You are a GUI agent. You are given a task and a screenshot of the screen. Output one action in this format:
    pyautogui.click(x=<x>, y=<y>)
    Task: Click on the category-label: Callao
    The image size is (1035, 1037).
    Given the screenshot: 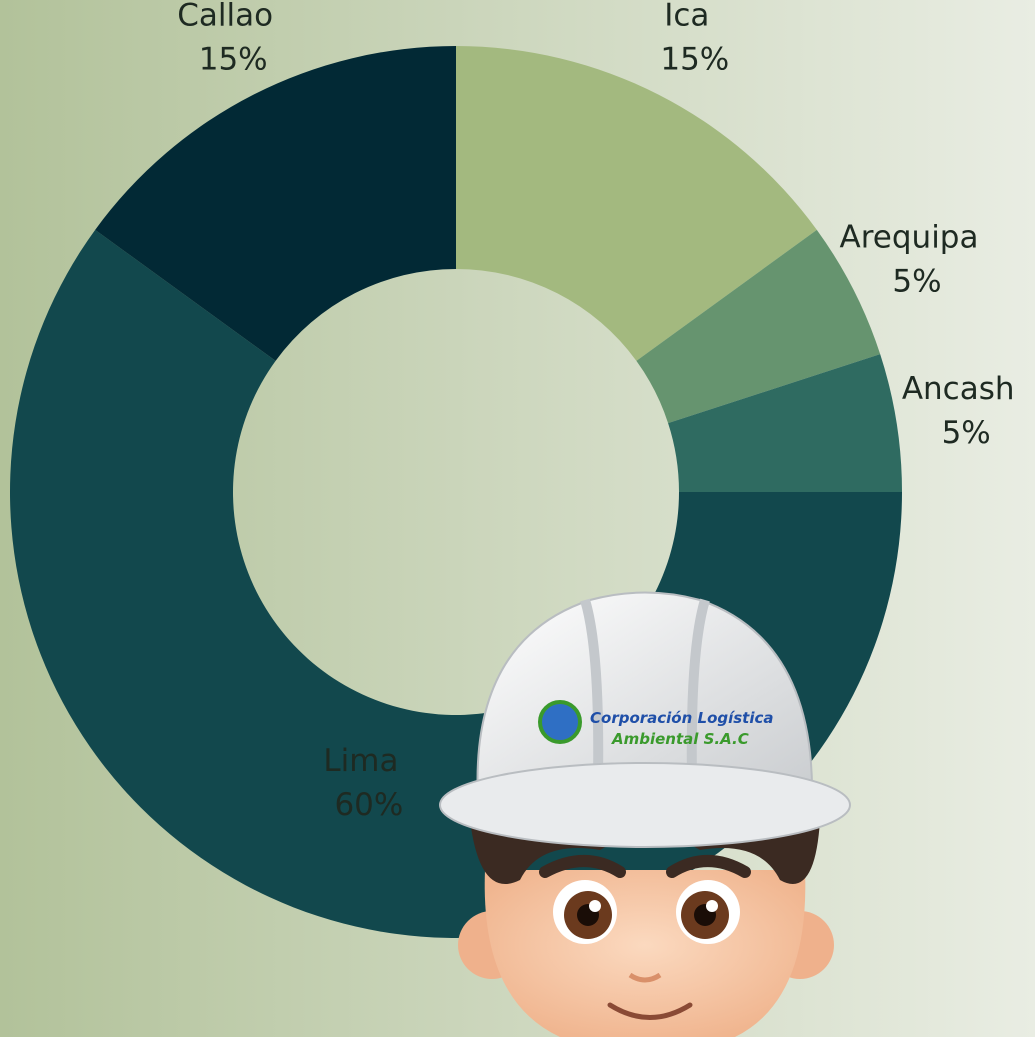 What is the action you would take?
    pyautogui.click(x=225, y=16)
    